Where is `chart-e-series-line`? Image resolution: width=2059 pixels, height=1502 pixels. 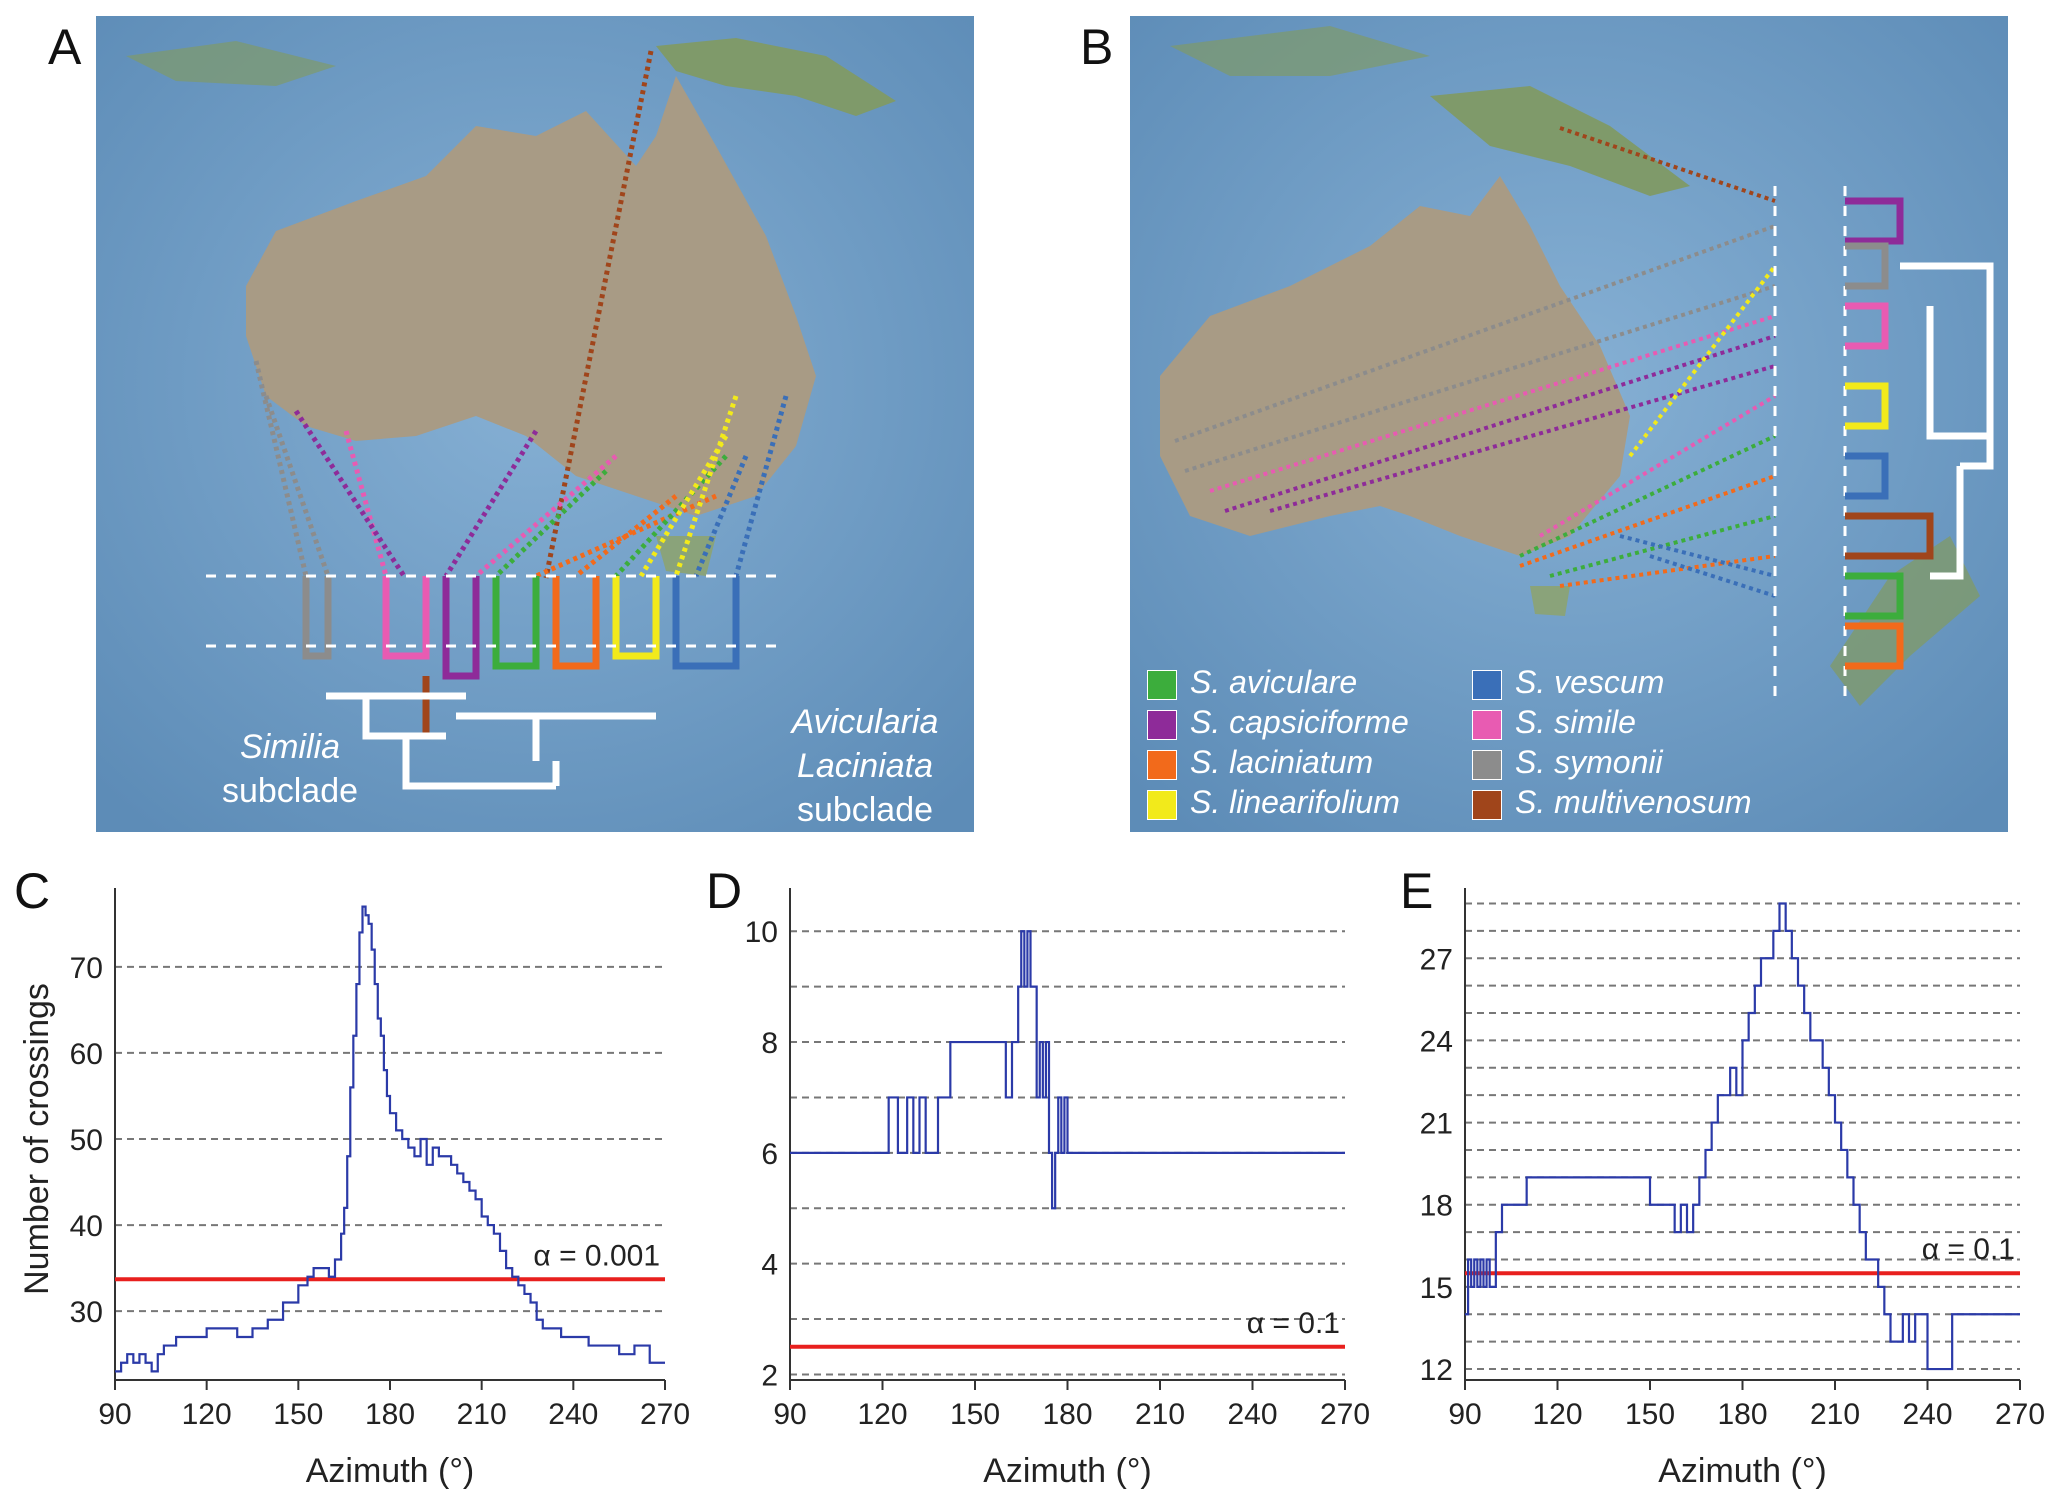
chart-e-series-line is located at coordinates (1742, 1136).